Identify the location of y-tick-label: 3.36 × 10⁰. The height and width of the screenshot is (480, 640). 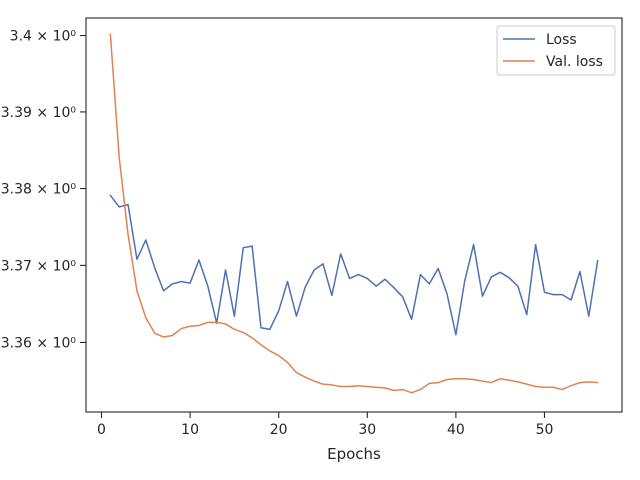
(39, 343).